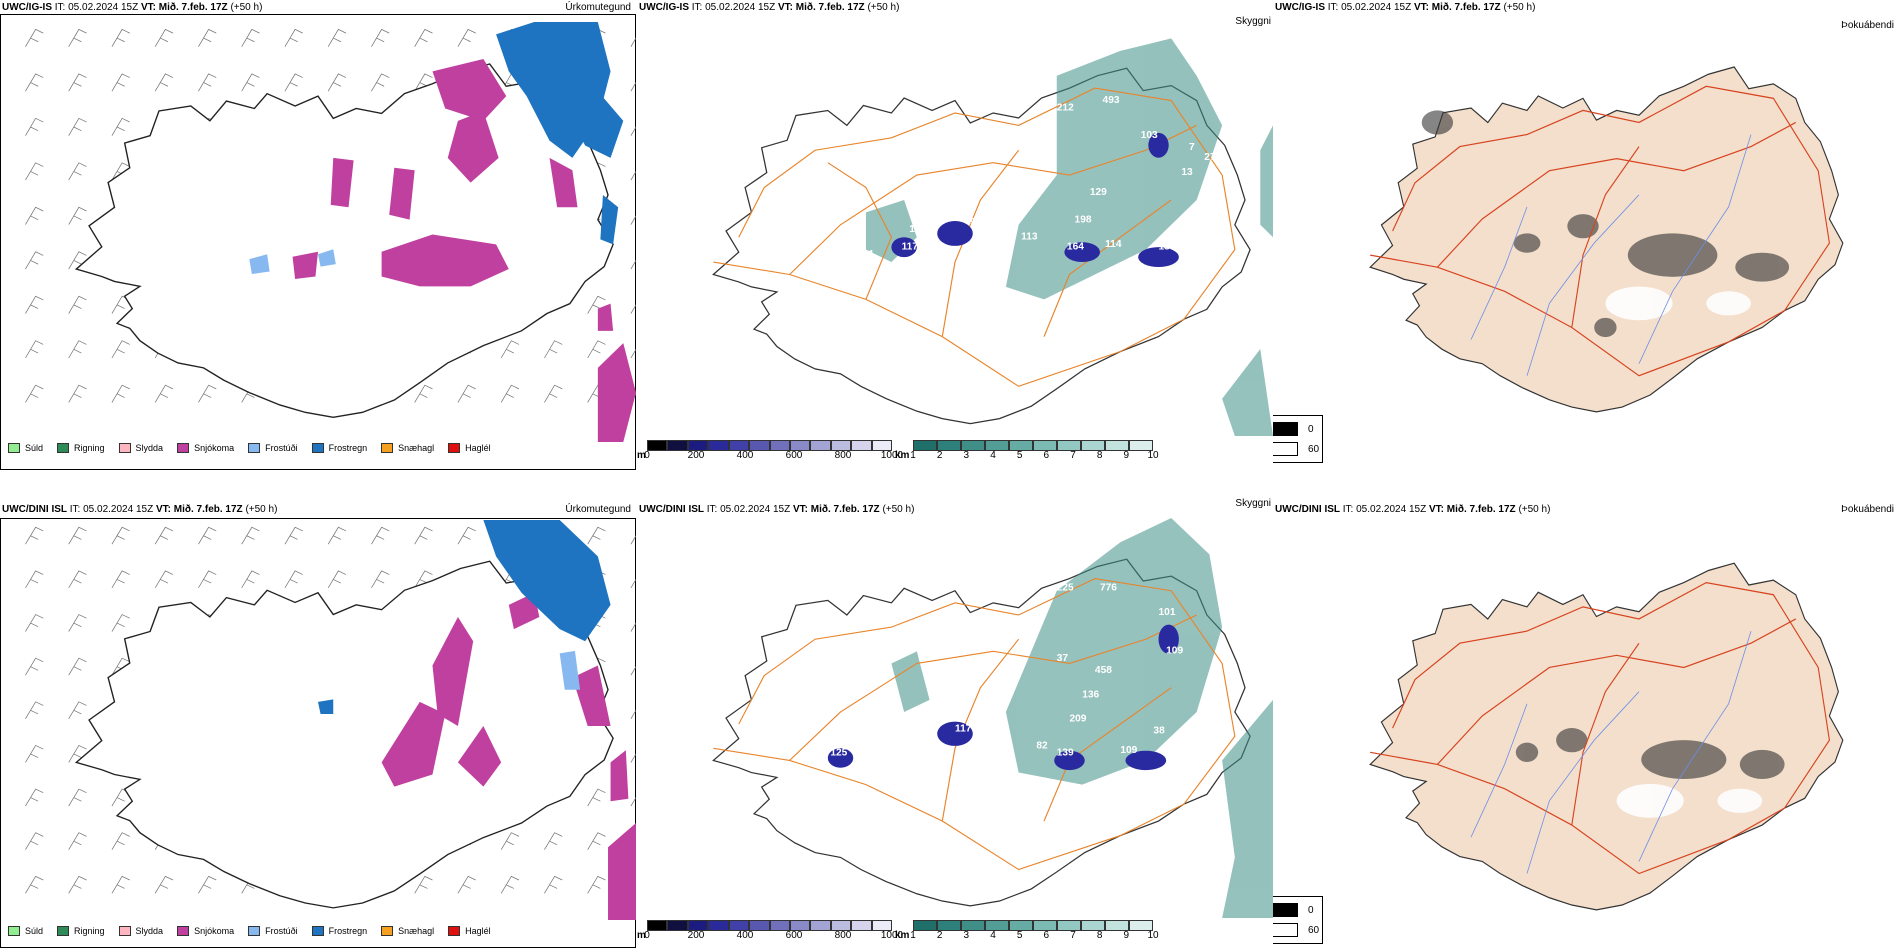  I want to click on panel-title: Skyggni, so click(1253, 21).